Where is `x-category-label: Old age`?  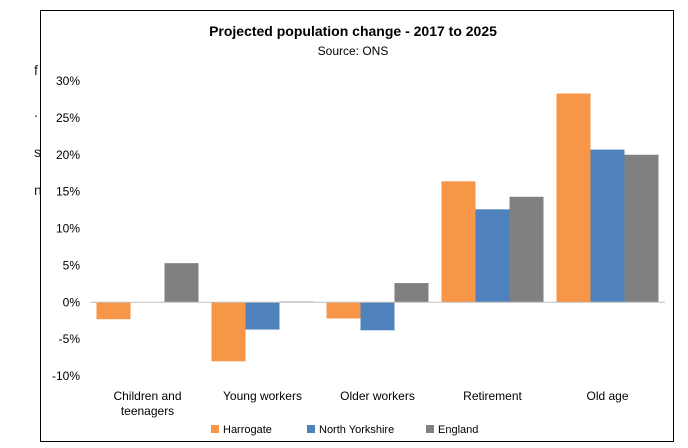 x-category-label: Old age is located at coordinates (607, 396).